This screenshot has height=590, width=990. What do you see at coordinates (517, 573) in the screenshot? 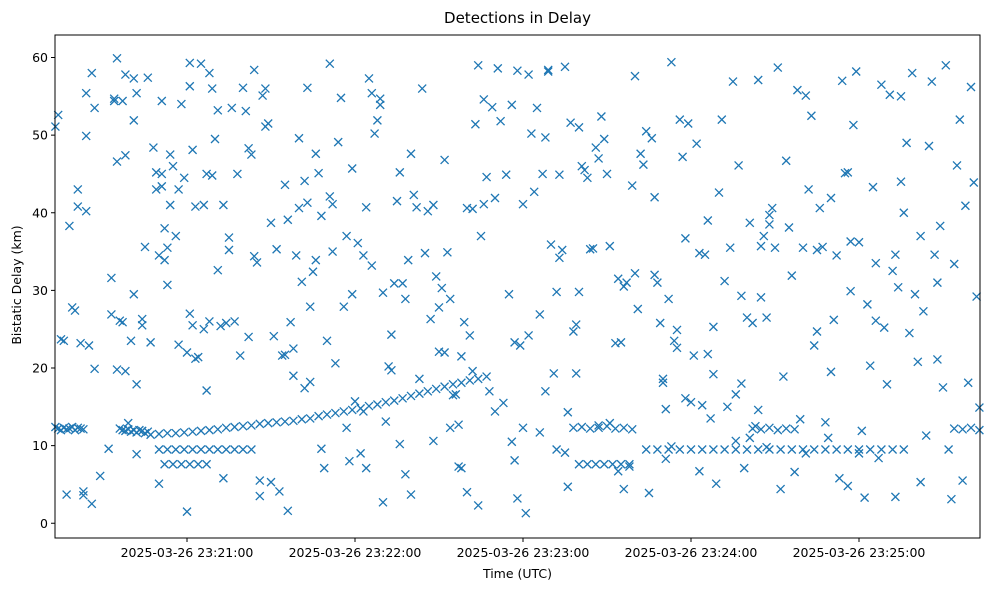
I see `x-axis-label: Time (UTC)` at bounding box center [517, 573].